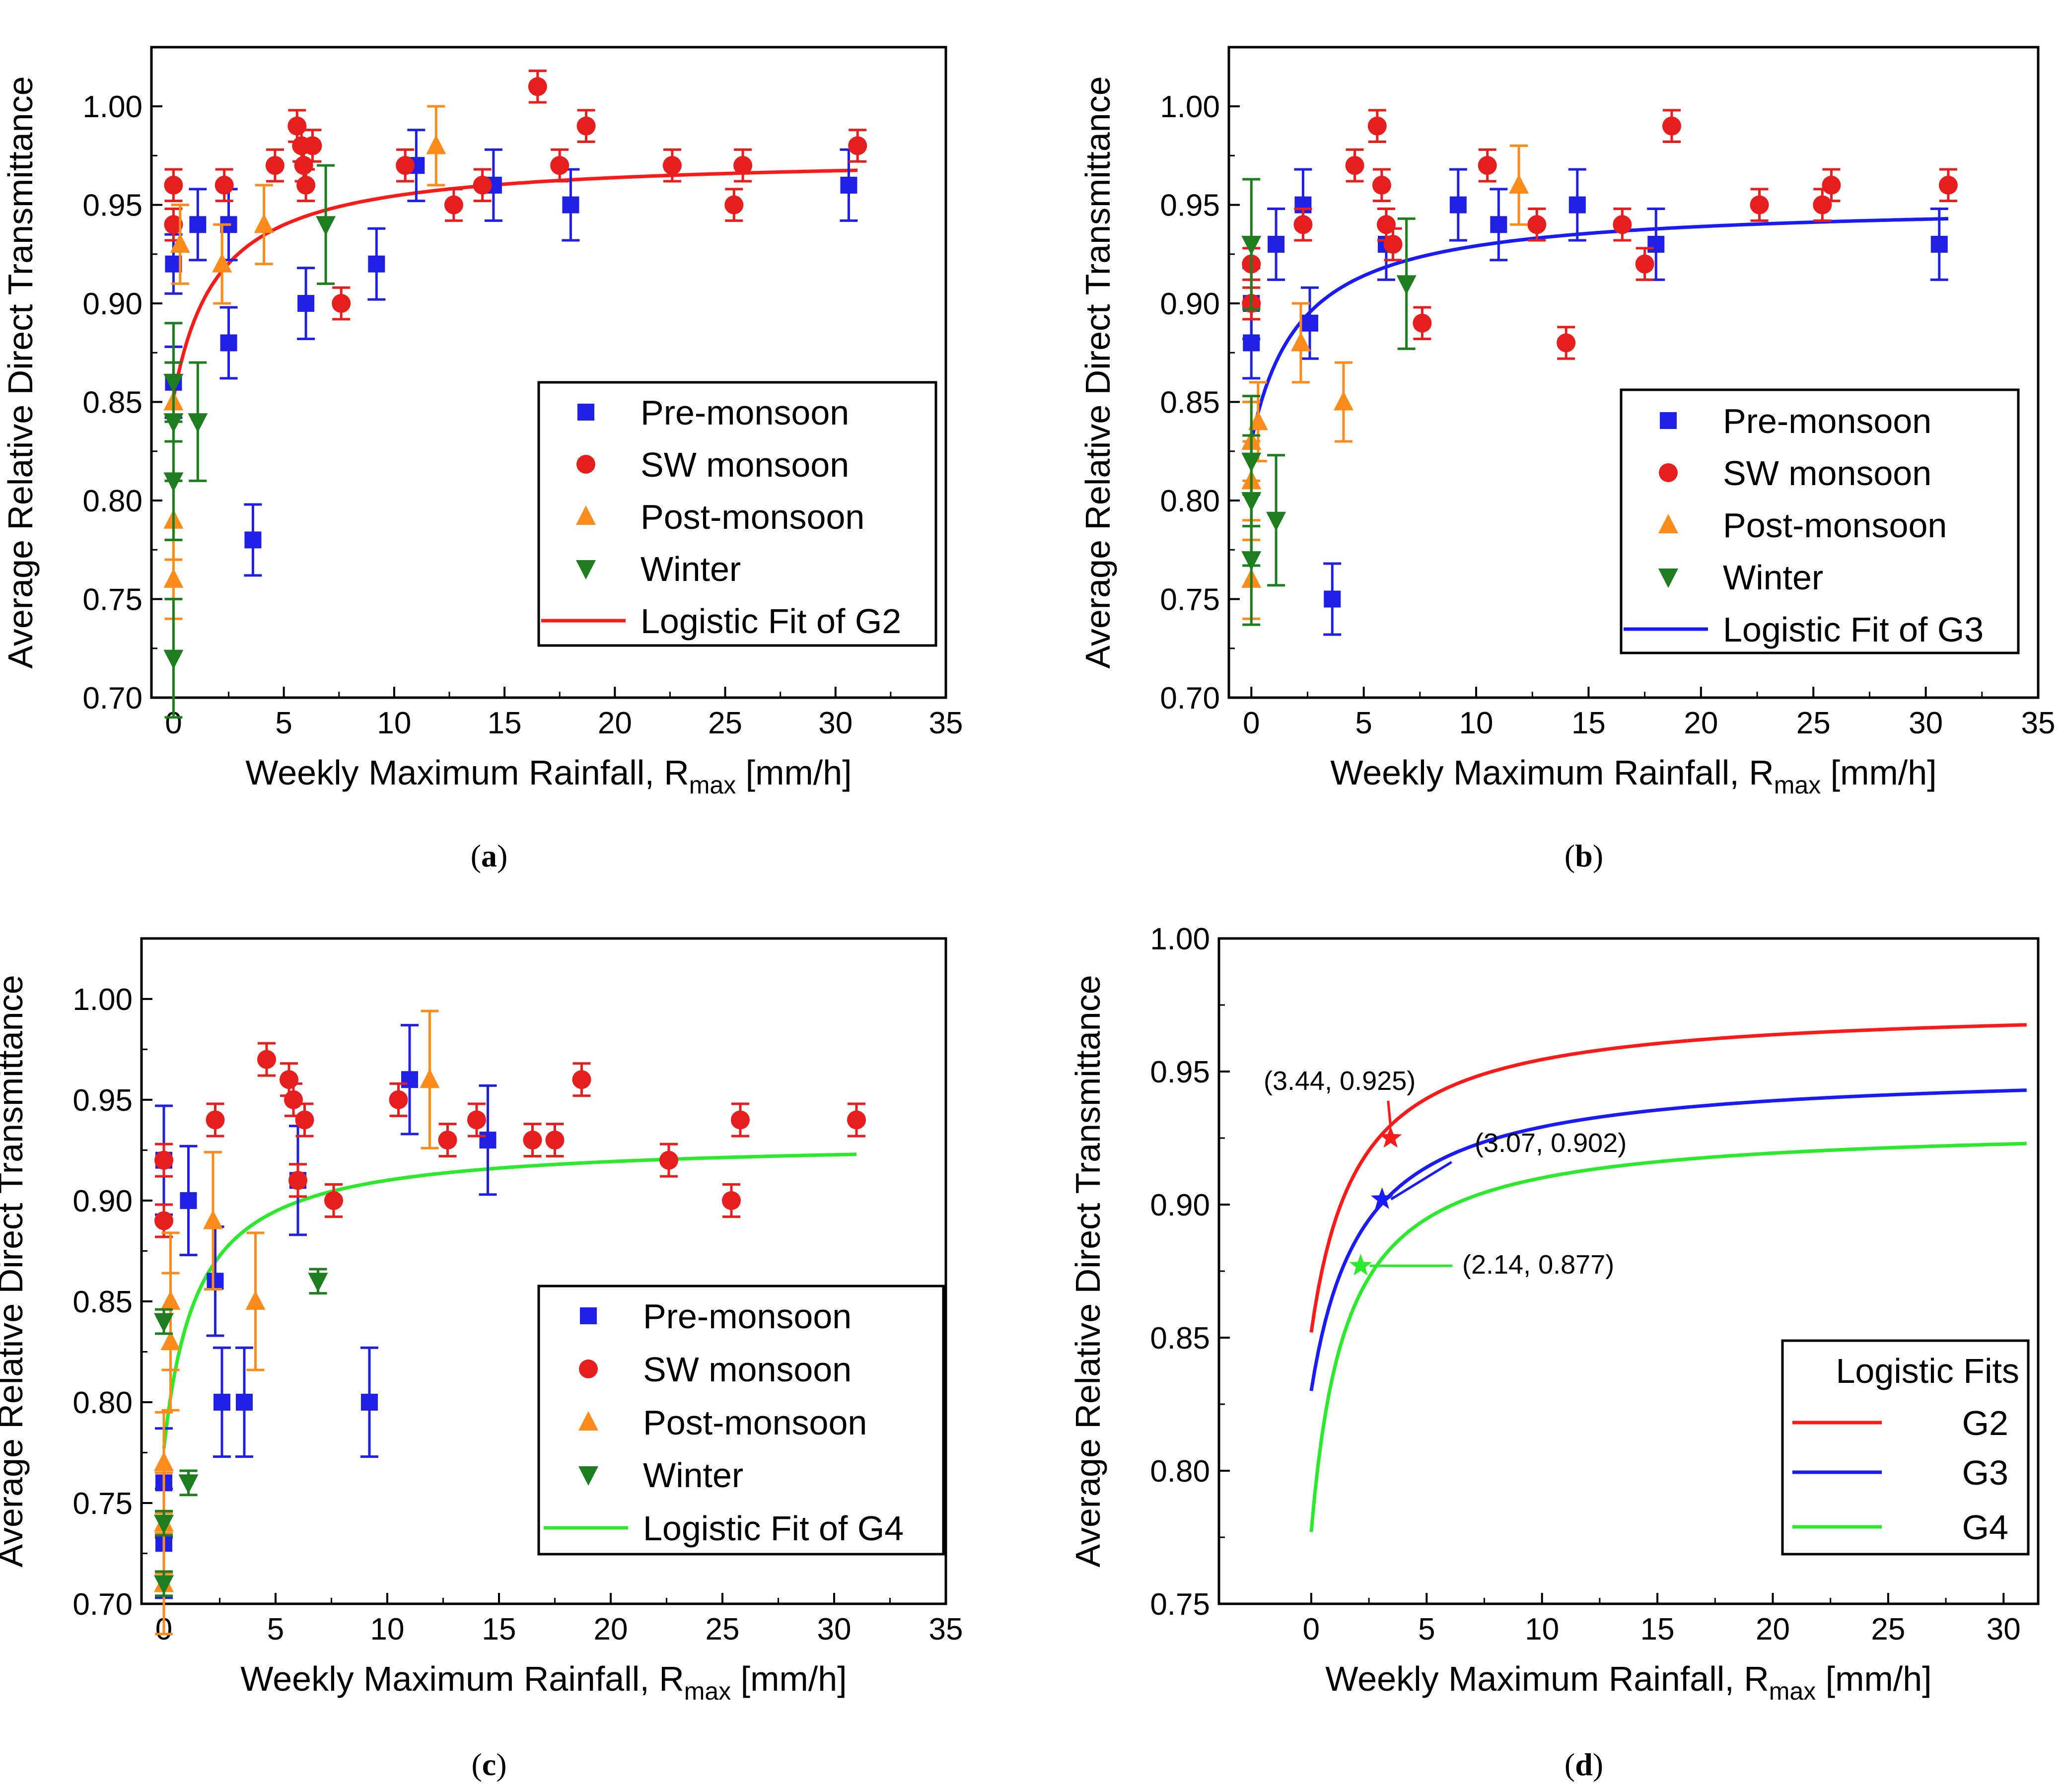  What do you see at coordinates (1599, 329) in the screenshot?
I see `fit-line-logistic-fit-of-g3` at bounding box center [1599, 329].